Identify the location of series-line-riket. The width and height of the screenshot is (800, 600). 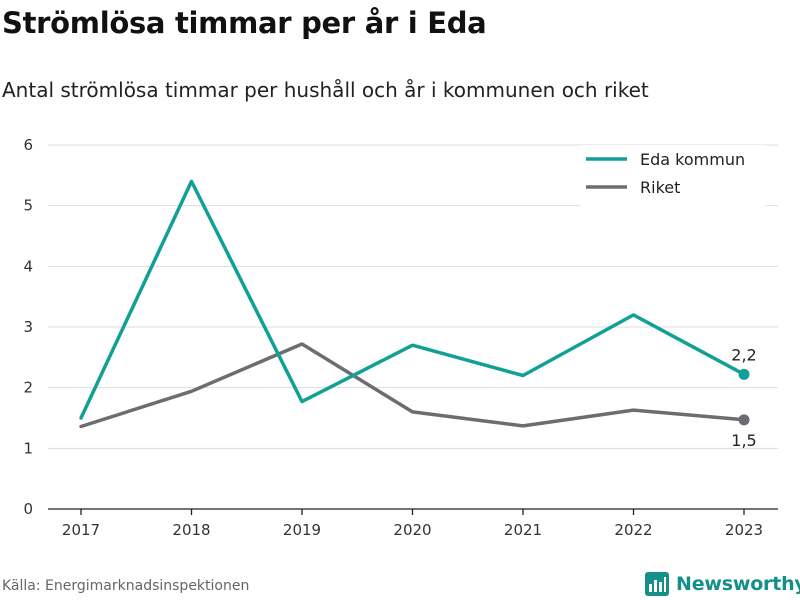
(412, 385).